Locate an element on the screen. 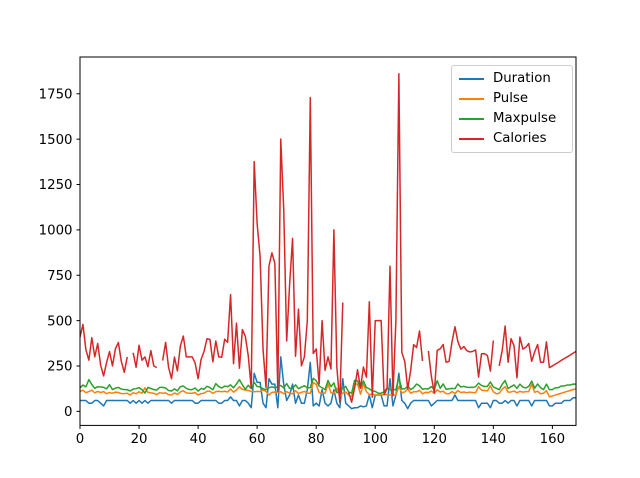  legend-label-pulse: Pulse is located at coordinates (511, 99).